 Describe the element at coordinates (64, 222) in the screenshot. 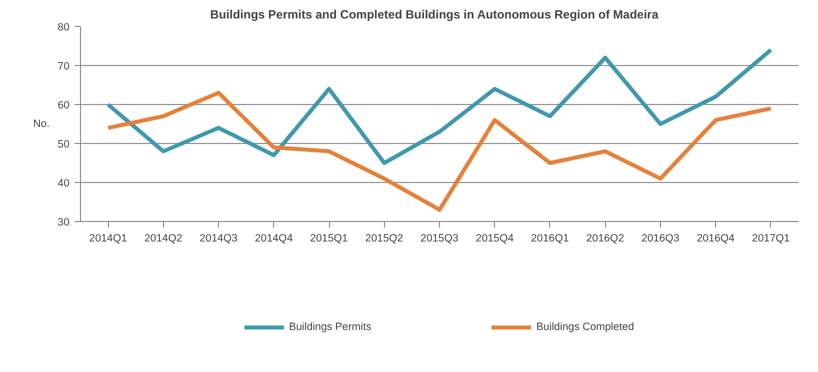

I see `y-tick-label: 30` at that location.